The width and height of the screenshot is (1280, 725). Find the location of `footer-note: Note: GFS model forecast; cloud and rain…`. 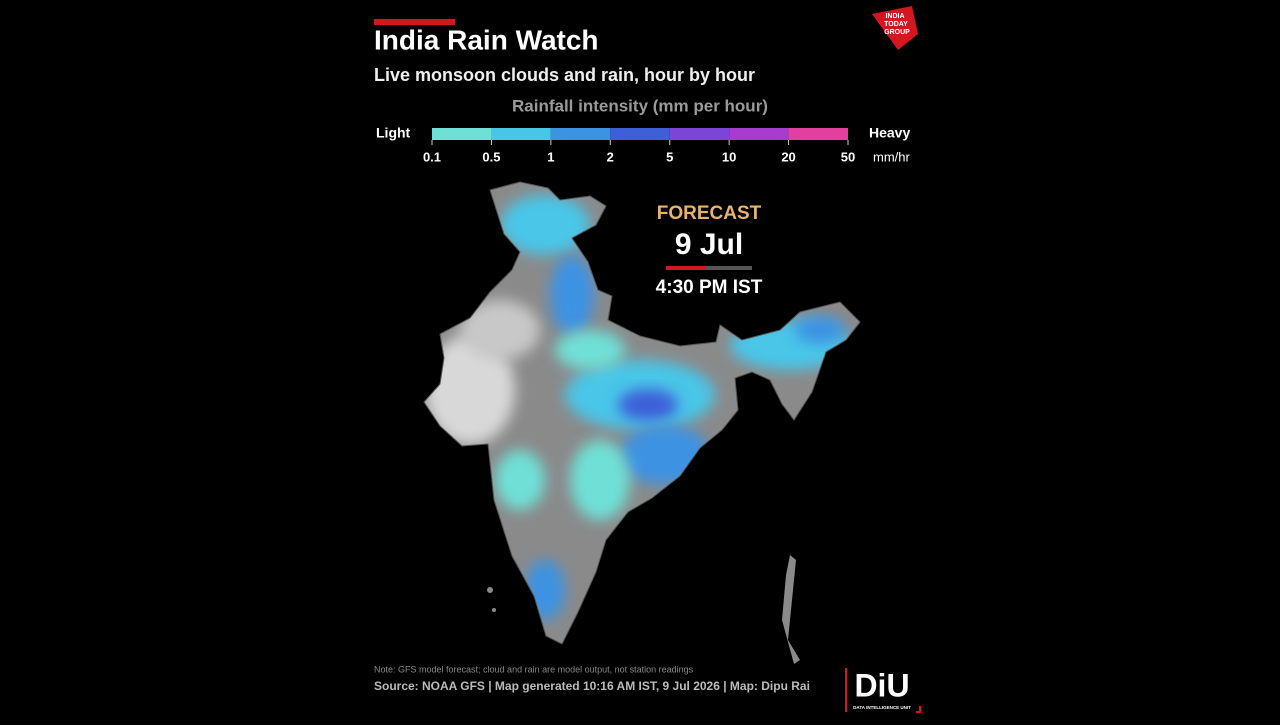

footer-note: Note: GFS model forecast; cloud and rain… is located at coordinates (534, 669).